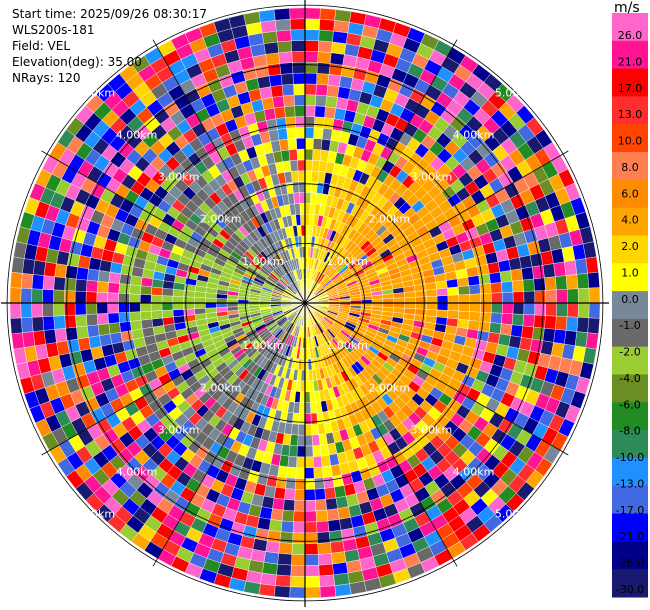 The width and height of the screenshot is (650, 610). Describe the element at coordinates (630, 536) in the screenshot. I see `colorbar-tick-label: -21.0` at that location.